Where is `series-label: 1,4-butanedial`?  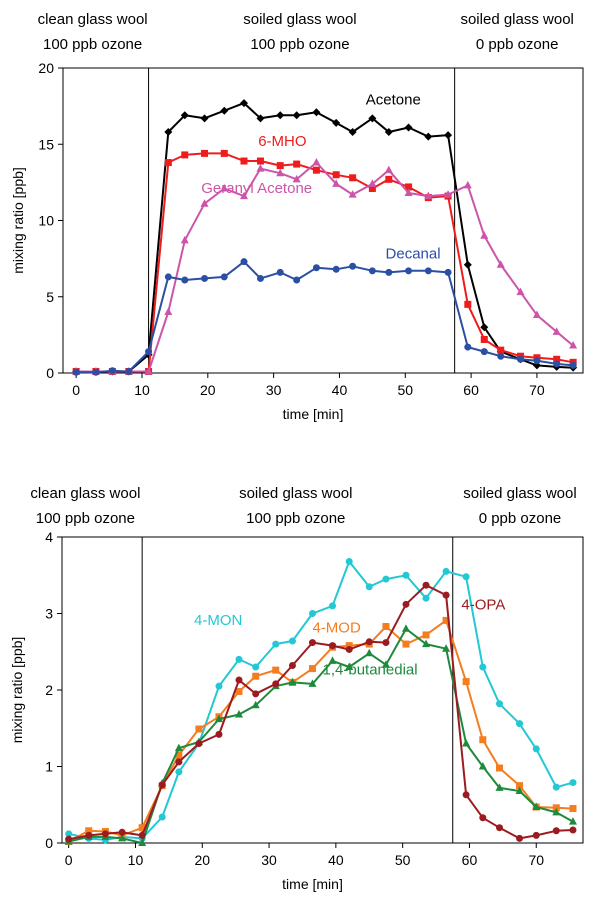 series-label: 1,4-butanedial is located at coordinates (370, 670).